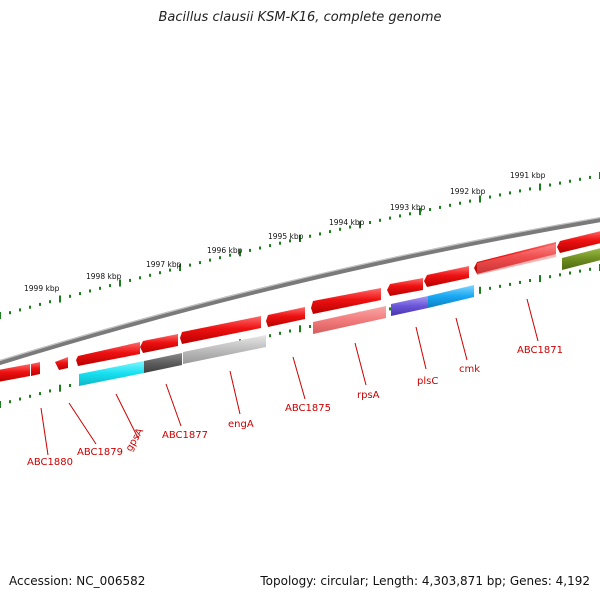 The width and height of the screenshot is (600, 600). Describe the element at coordinates (50, 462) in the screenshot. I see `gene-label-abc1880: ABC1880` at that location.